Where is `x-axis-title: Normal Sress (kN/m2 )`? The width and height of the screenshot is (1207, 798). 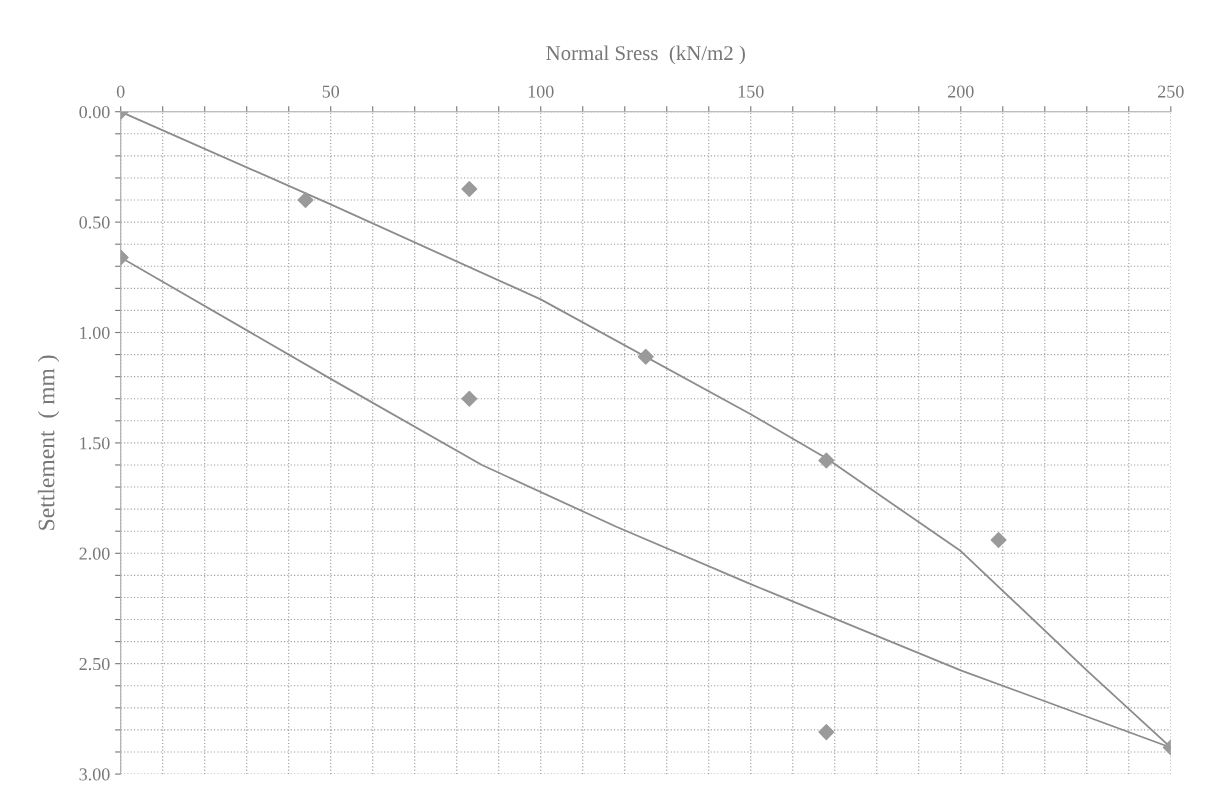
x-axis-title: Normal Sress (kN/m2 ) is located at coordinates (645, 55).